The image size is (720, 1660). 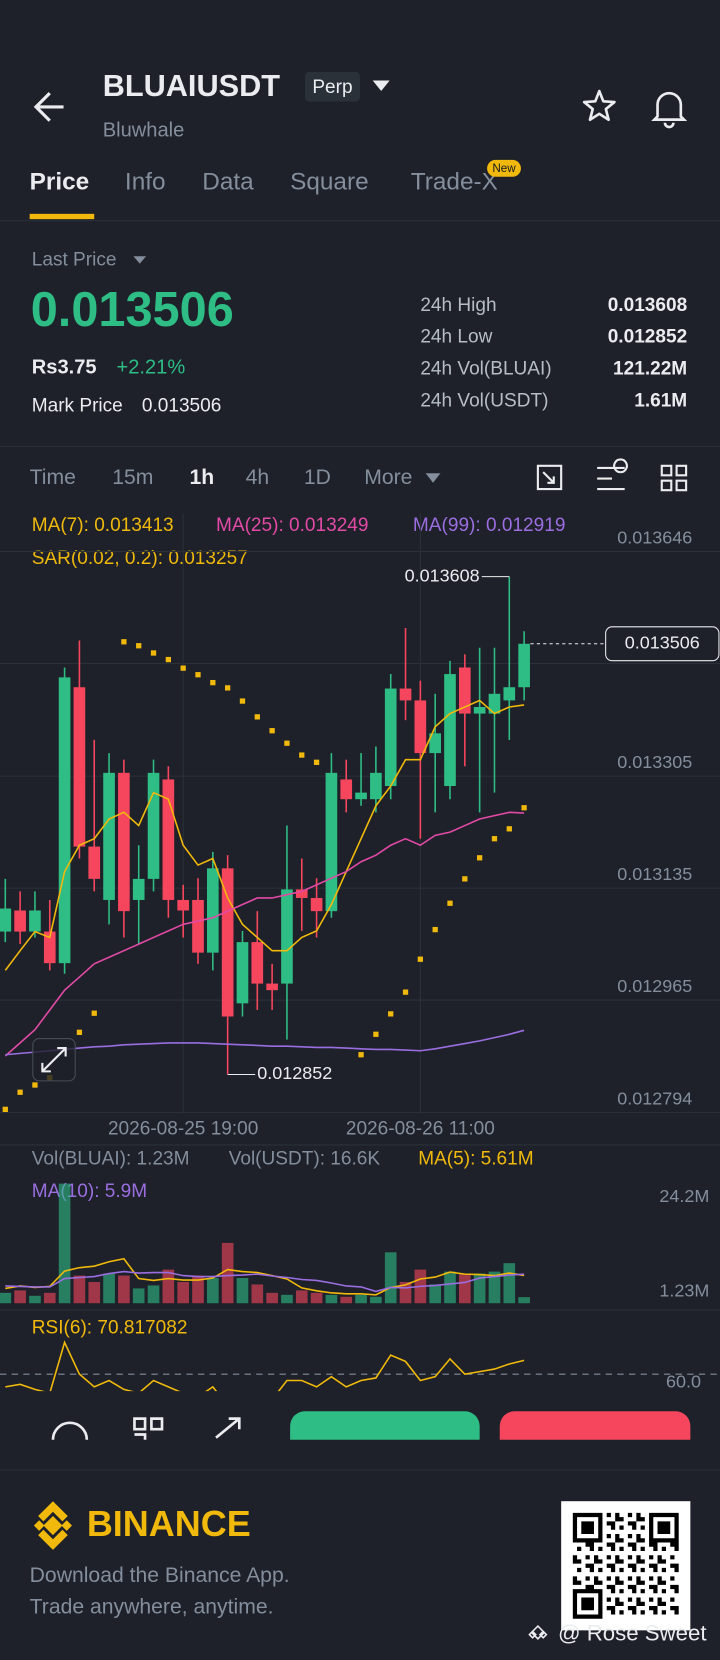 What do you see at coordinates (292, 525) in the screenshot?
I see `ma-legend: MA(25): 0.013249` at bounding box center [292, 525].